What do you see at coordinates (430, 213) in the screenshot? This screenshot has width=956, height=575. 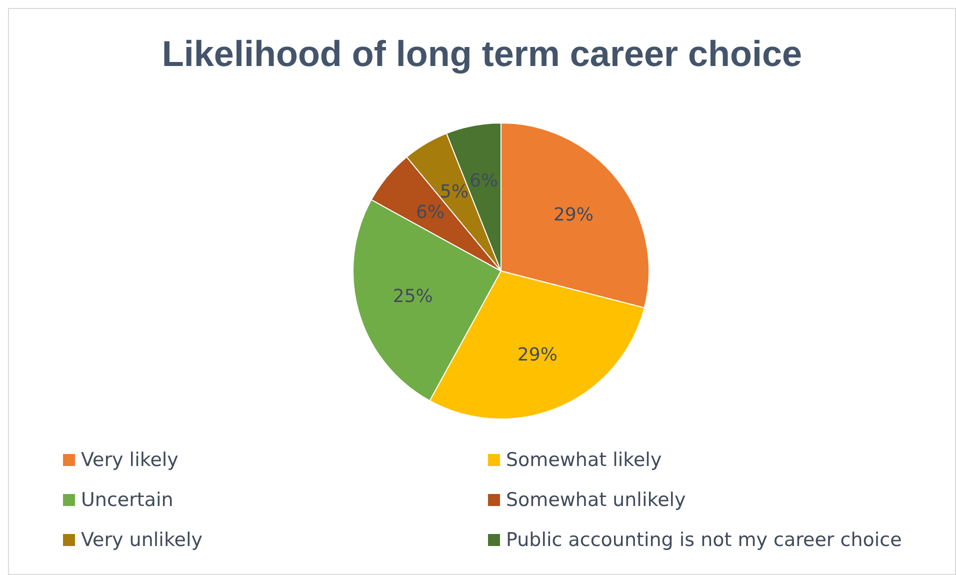 I see `data-label: 6%` at bounding box center [430, 213].